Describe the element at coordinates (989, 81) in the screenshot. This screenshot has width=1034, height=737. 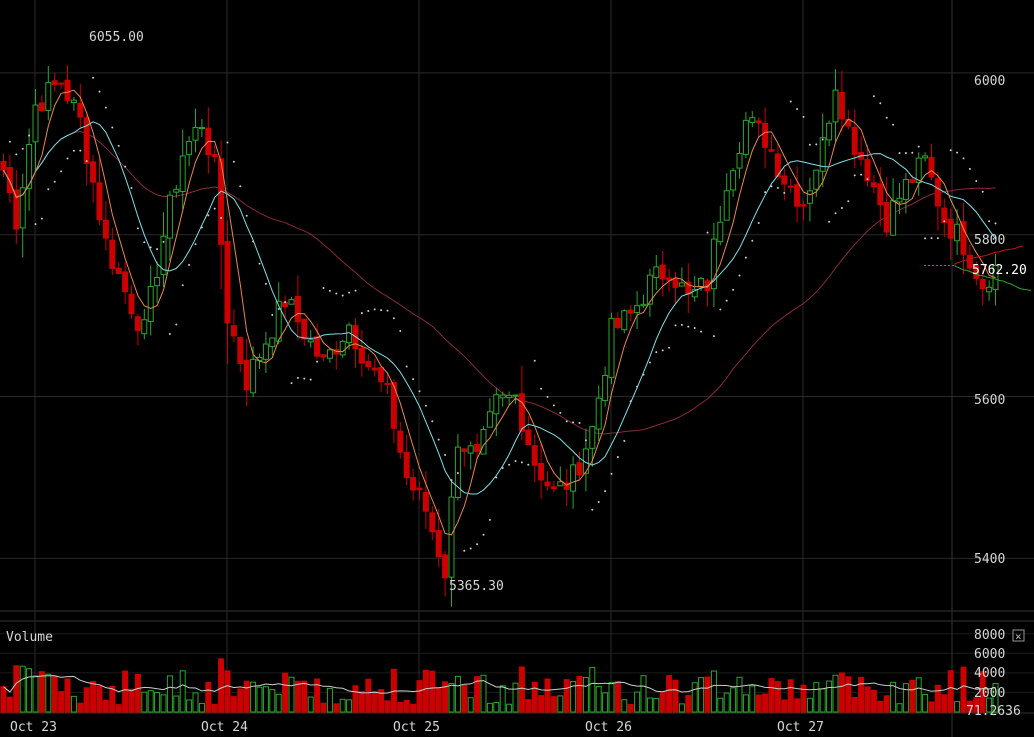
I see `y-tick-label: 6000` at that location.